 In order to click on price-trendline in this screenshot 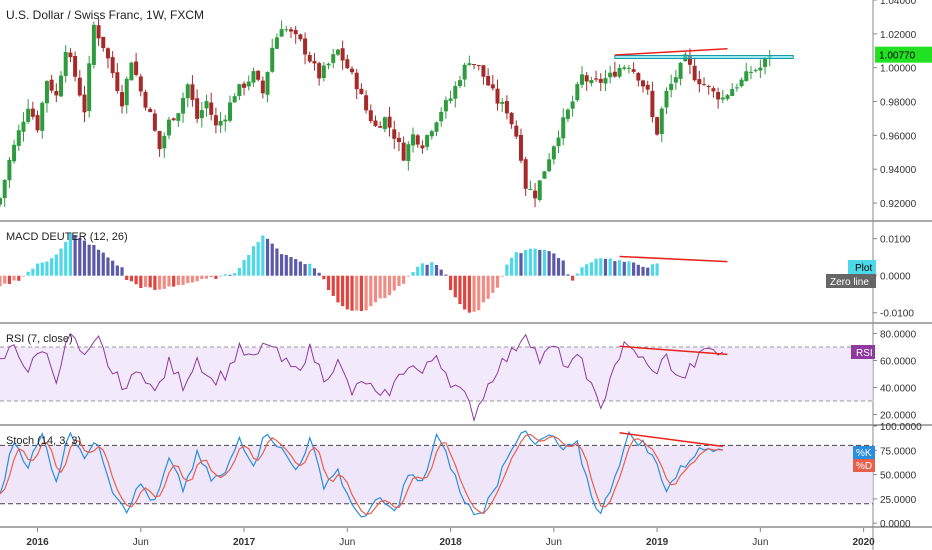, I will do `click(671, 51)`.